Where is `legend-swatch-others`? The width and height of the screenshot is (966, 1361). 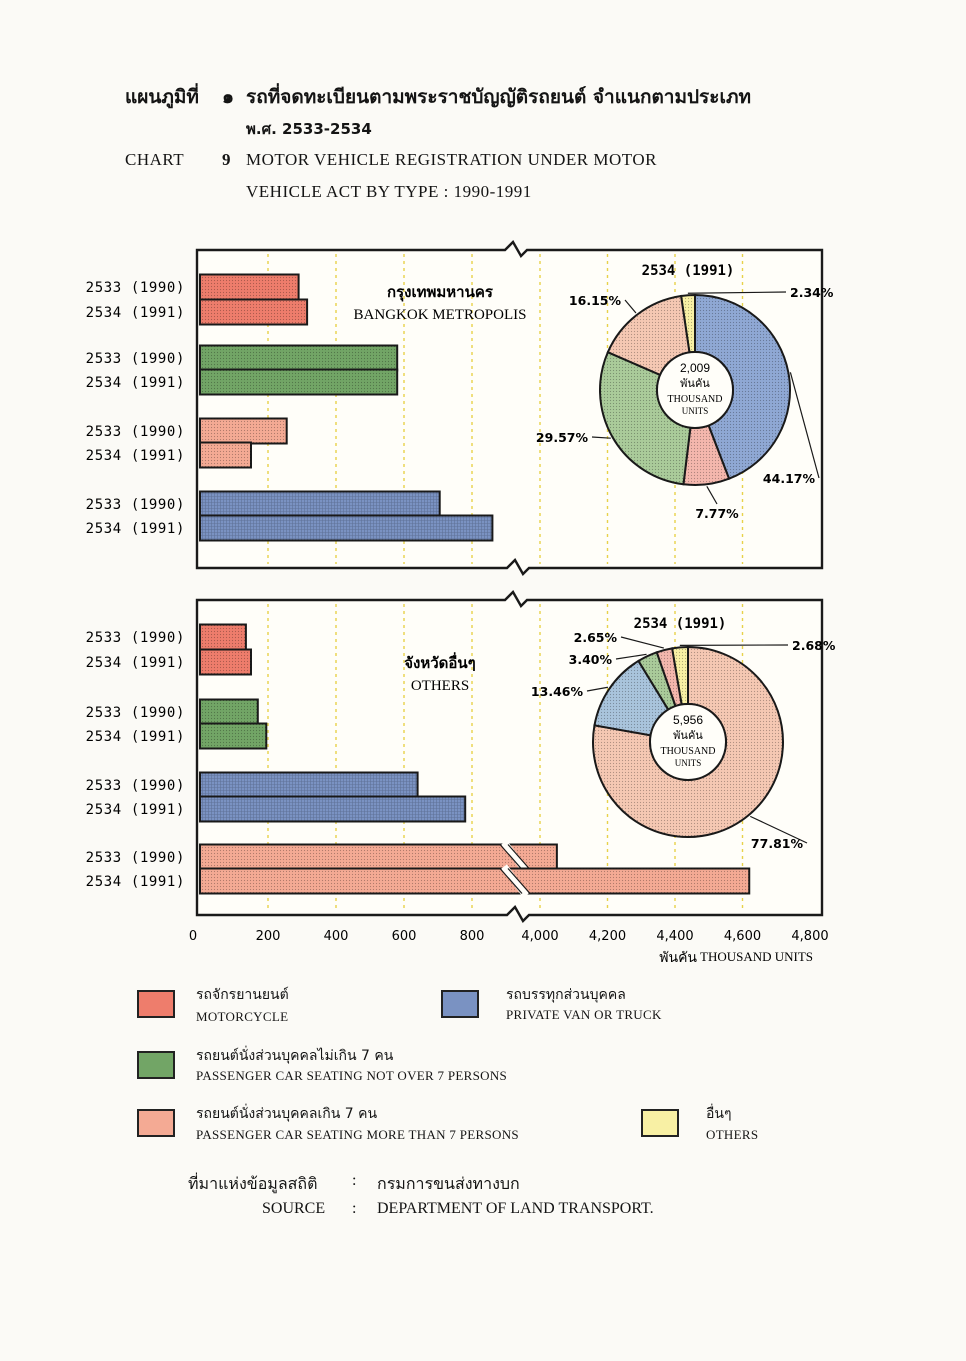 legend-swatch-others is located at coordinates (660, 1123).